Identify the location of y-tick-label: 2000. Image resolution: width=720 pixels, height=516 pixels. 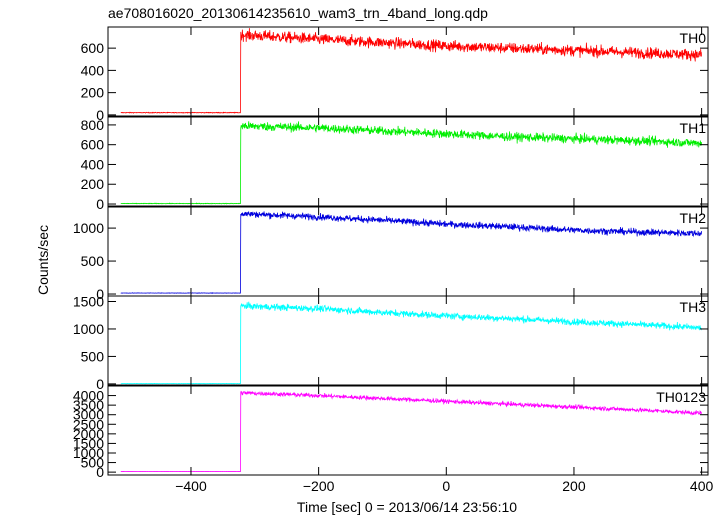
(88, 434).